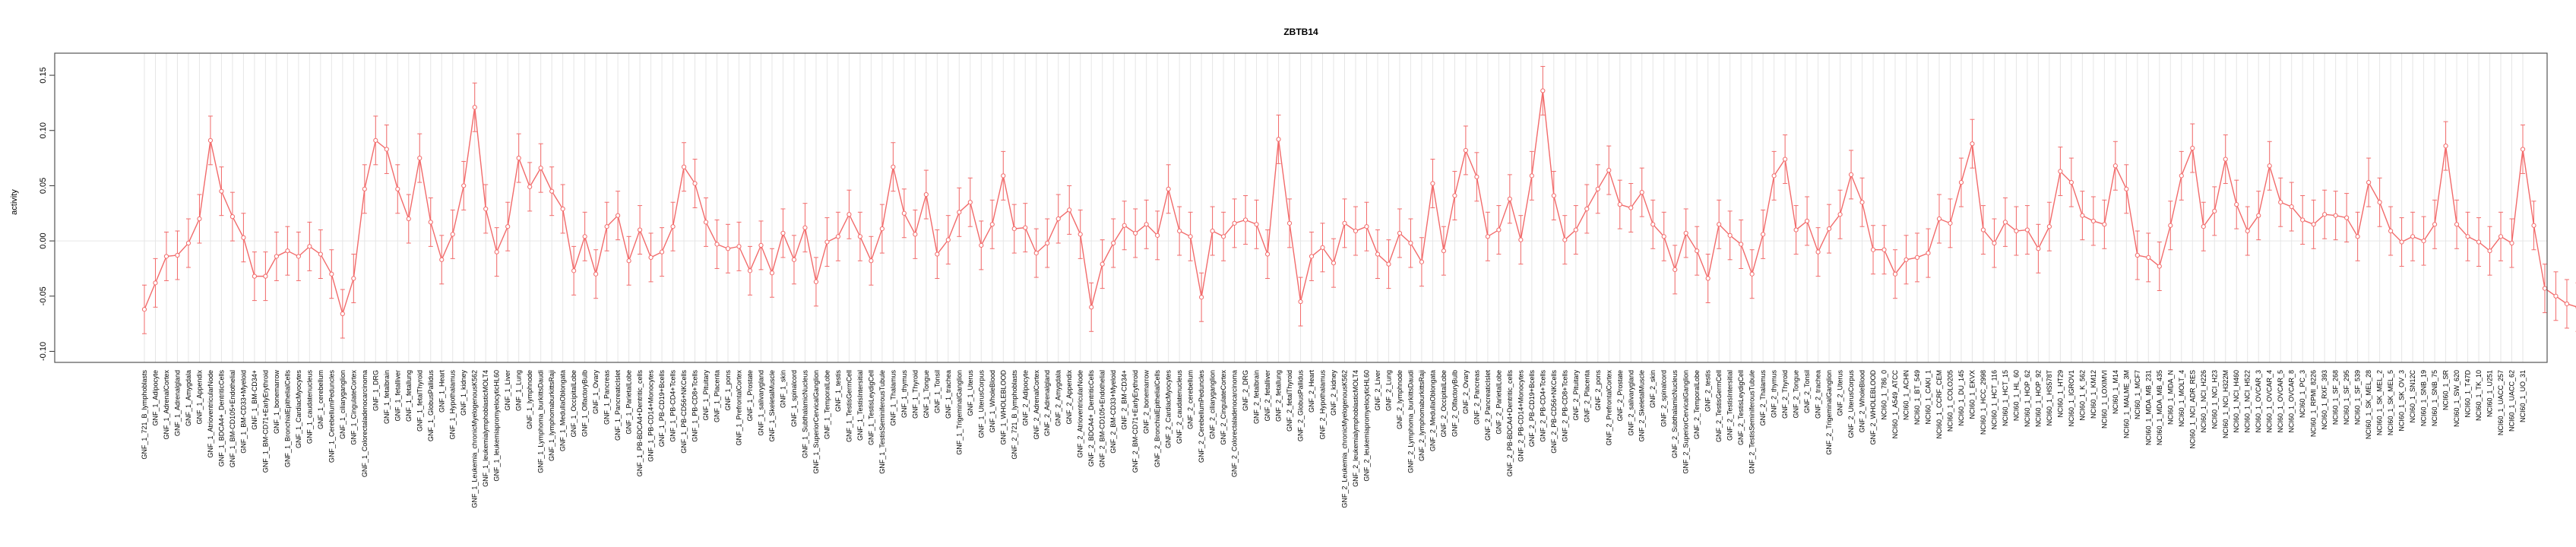 The height and width of the screenshot is (547, 2576). What do you see at coordinates (1939, 404) in the screenshot?
I see `x-tick-label: NCI60_1_CCRF_CEM` at bounding box center [1939, 404].